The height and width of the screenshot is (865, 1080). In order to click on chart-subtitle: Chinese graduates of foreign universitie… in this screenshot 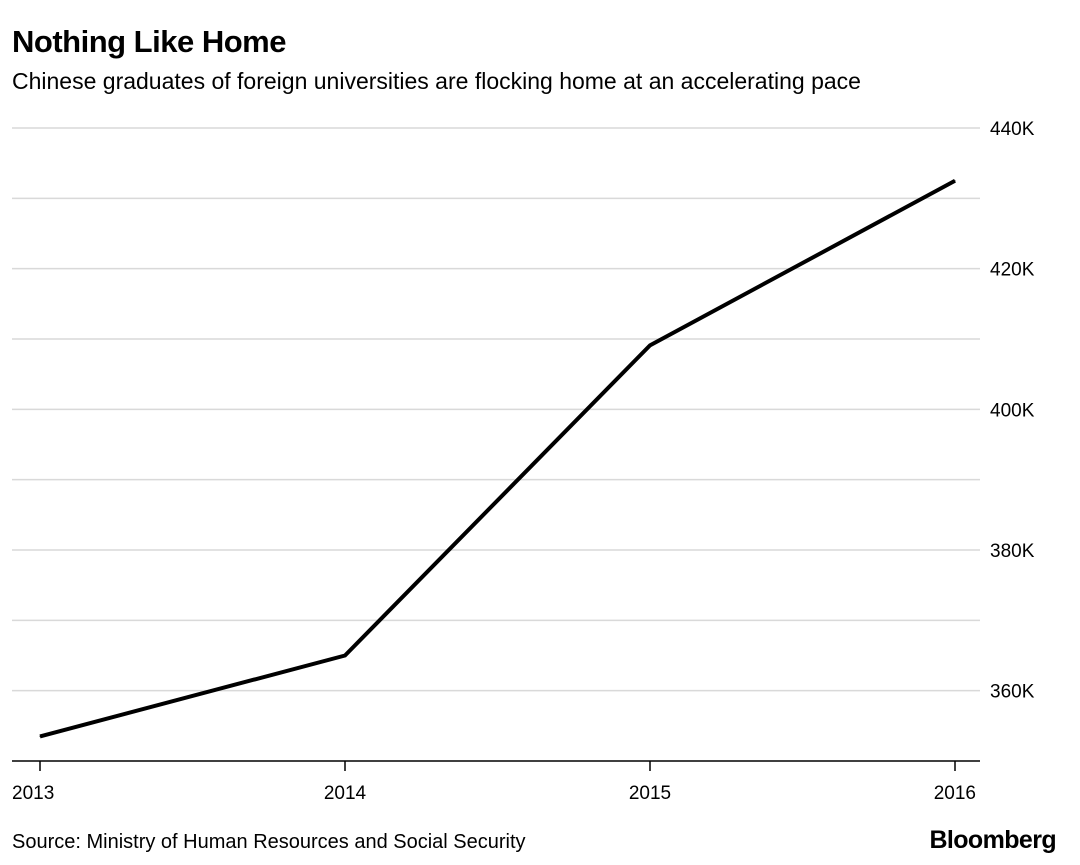, I will do `click(436, 81)`.